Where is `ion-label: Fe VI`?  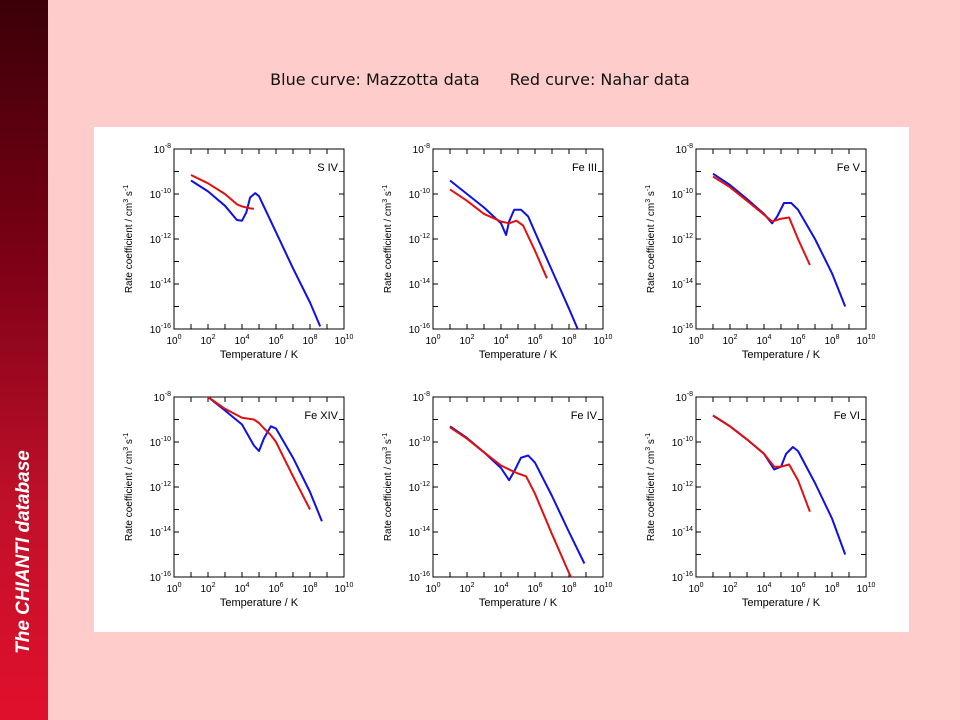
ion-label: Fe VI is located at coordinates (847, 416).